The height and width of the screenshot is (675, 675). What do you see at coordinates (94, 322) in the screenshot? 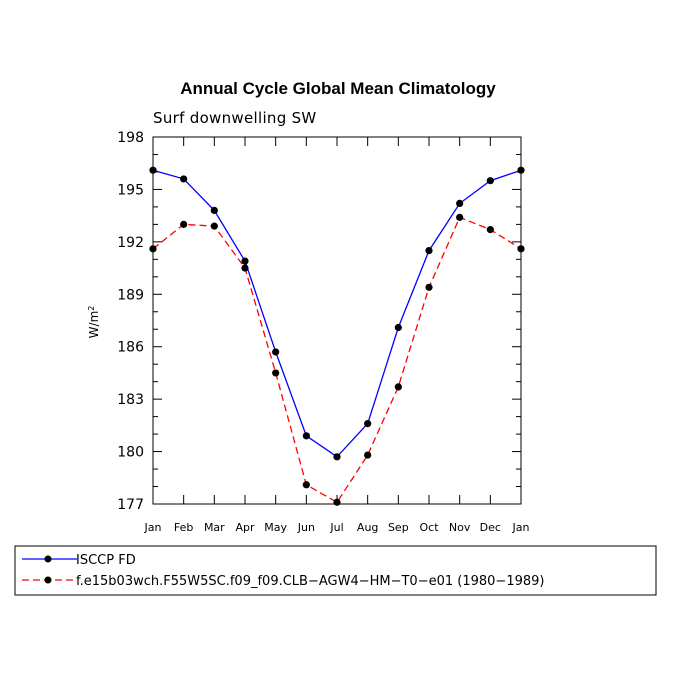
I see `y-axis-label: W/m2` at bounding box center [94, 322].